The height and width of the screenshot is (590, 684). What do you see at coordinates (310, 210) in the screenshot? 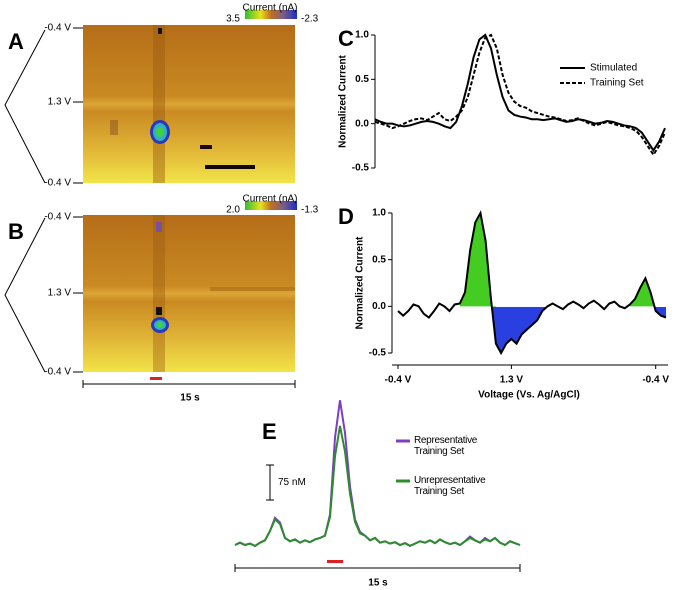
I see `colorbar-tick-label: -1.3` at bounding box center [310, 210].